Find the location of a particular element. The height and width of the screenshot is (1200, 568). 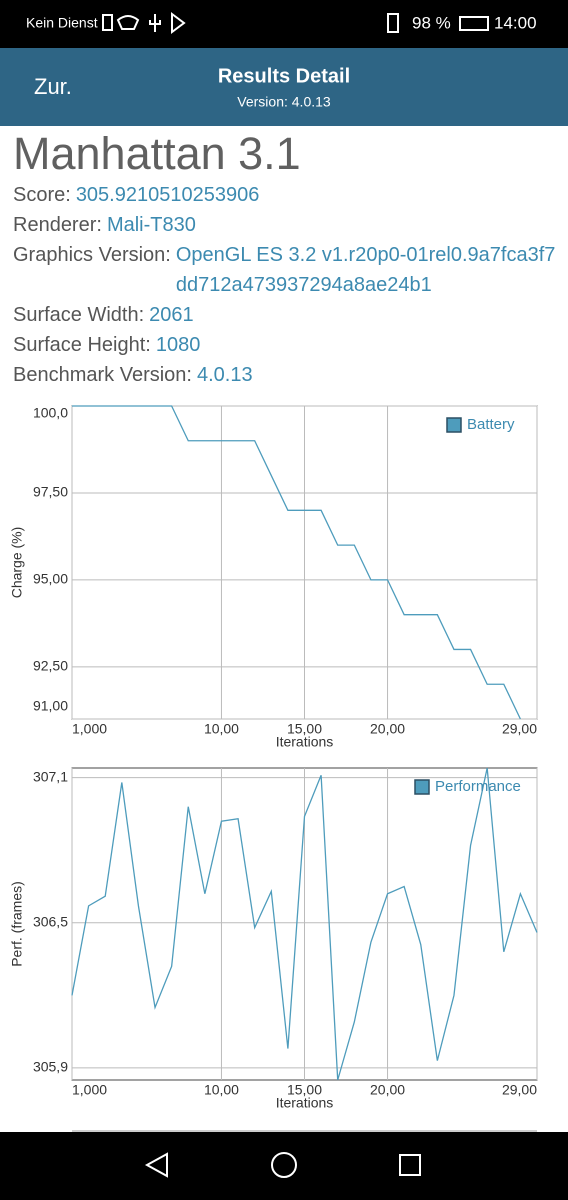

y-tick-label: 97,50 is located at coordinates (50, 492).